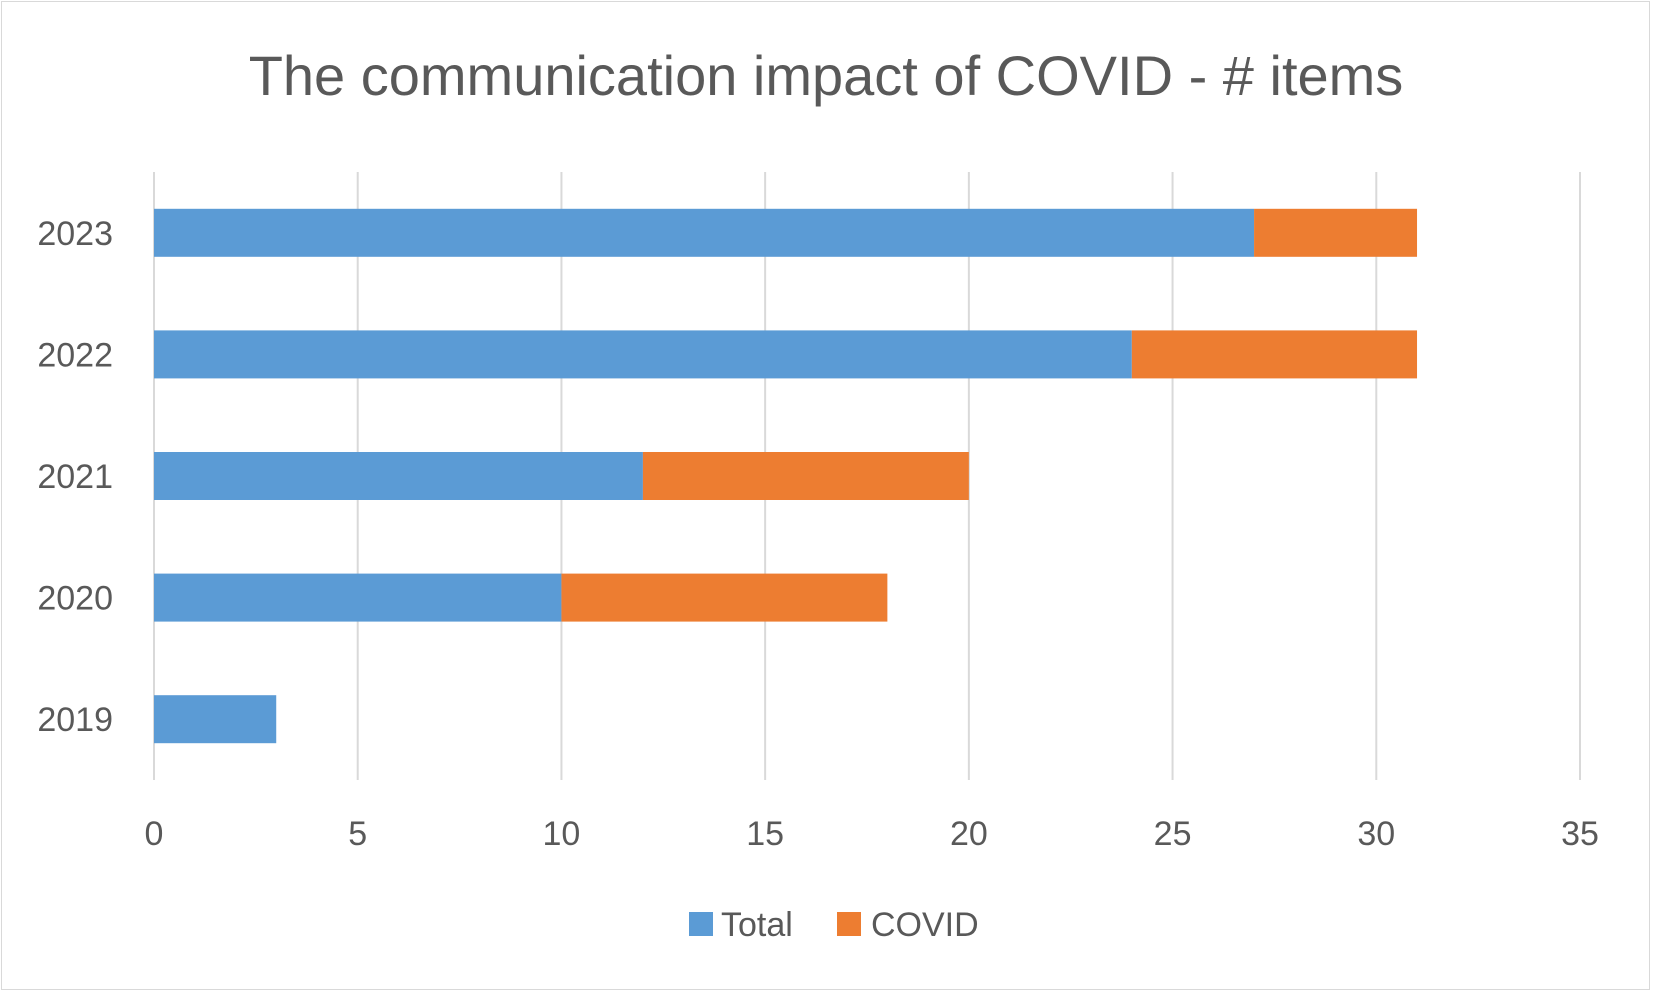 This screenshot has height=993, width=1653. What do you see at coordinates (398, 476) in the screenshot?
I see `bar-total-2021` at bounding box center [398, 476].